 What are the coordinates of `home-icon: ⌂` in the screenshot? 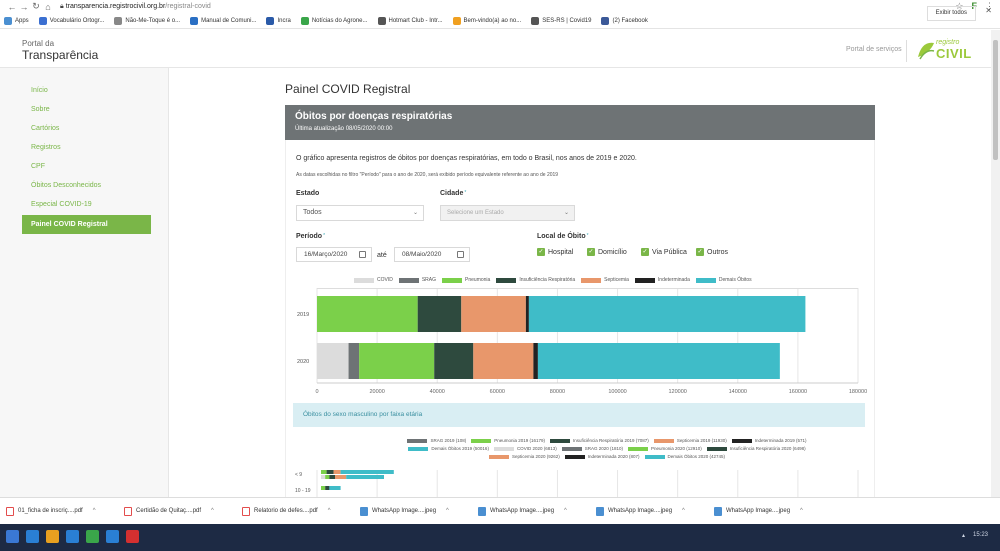 It's located at (48, 6).